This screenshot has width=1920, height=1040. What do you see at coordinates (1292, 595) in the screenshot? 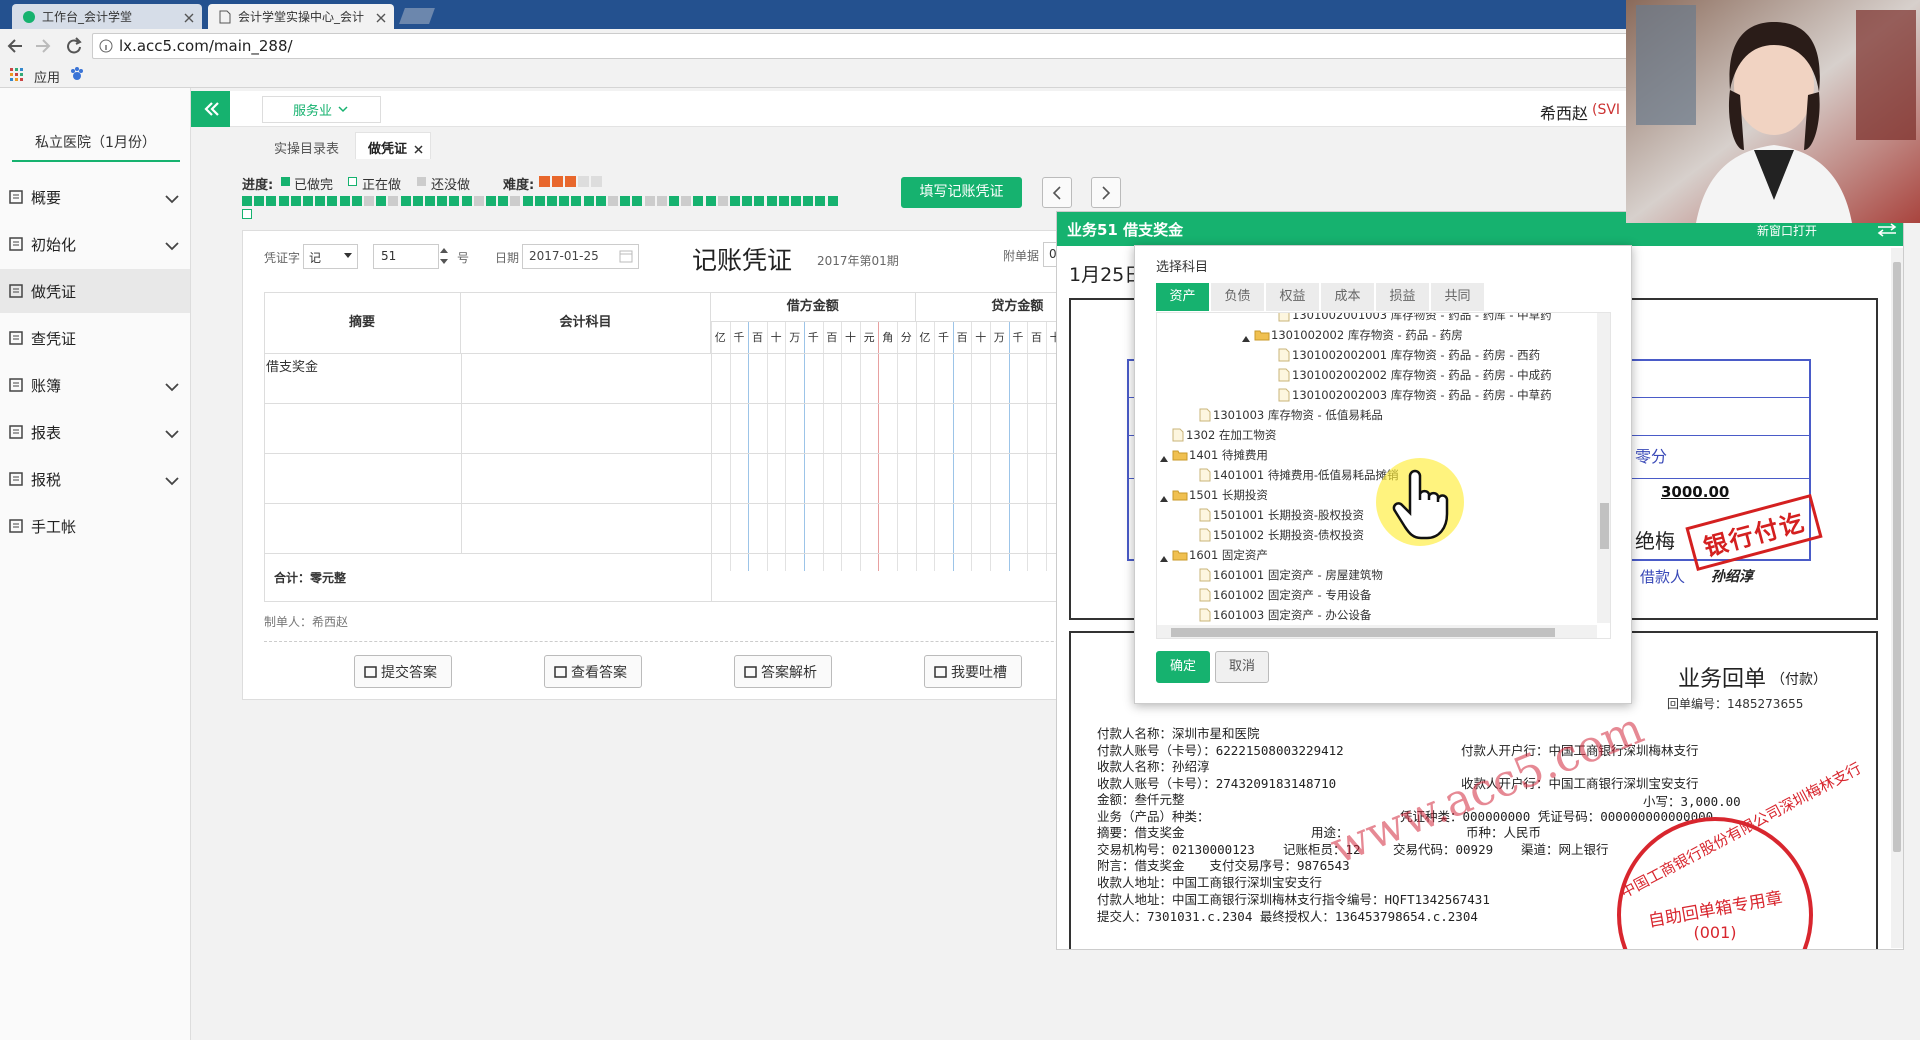
I see `tree-item: 1601002 固定资产 - 专用设备` at bounding box center [1292, 595].